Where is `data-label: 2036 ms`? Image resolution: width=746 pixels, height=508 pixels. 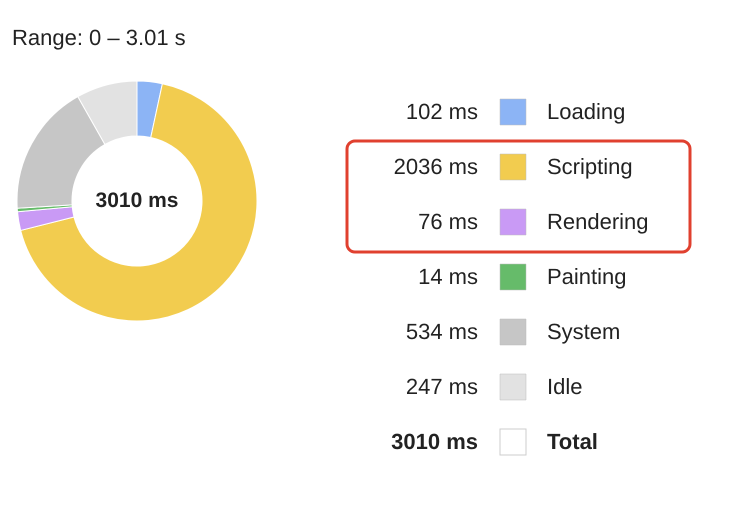 data-label: 2036 ms is located at coordinates (436, 166).